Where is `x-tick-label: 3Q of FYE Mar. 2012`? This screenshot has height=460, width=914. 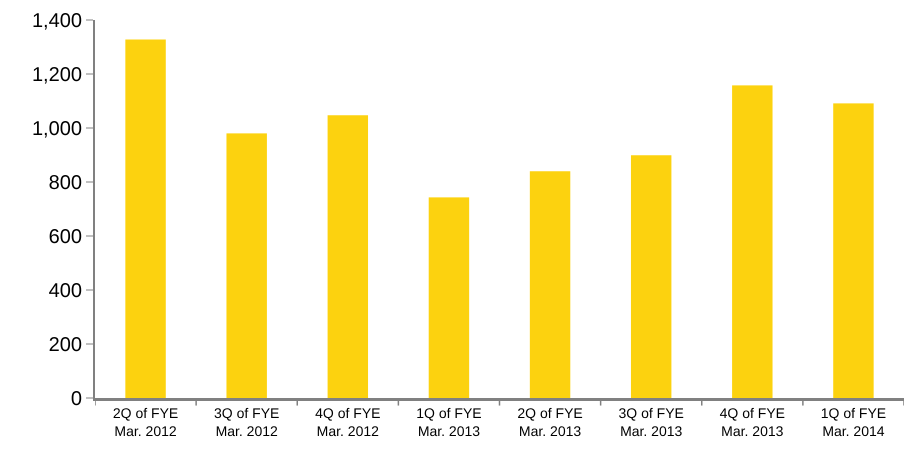
x-tick-label: 3Q of FYE Mar. 2012 is located at coordinates (247, 421).